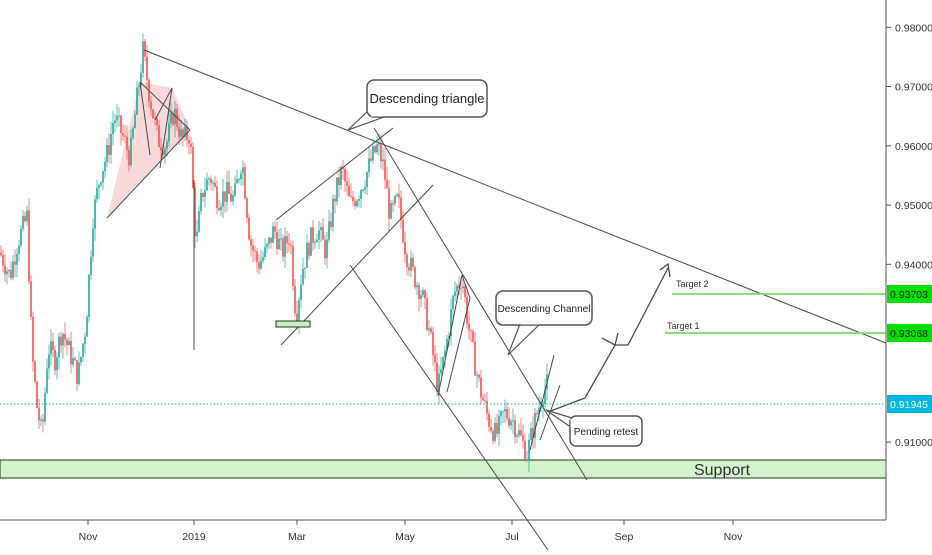 The height and width of the screenshot is (555, 932). Describe the element at coordinates (683, 326) in the screenshot. I see `target-1-label: Target 1` at that location.